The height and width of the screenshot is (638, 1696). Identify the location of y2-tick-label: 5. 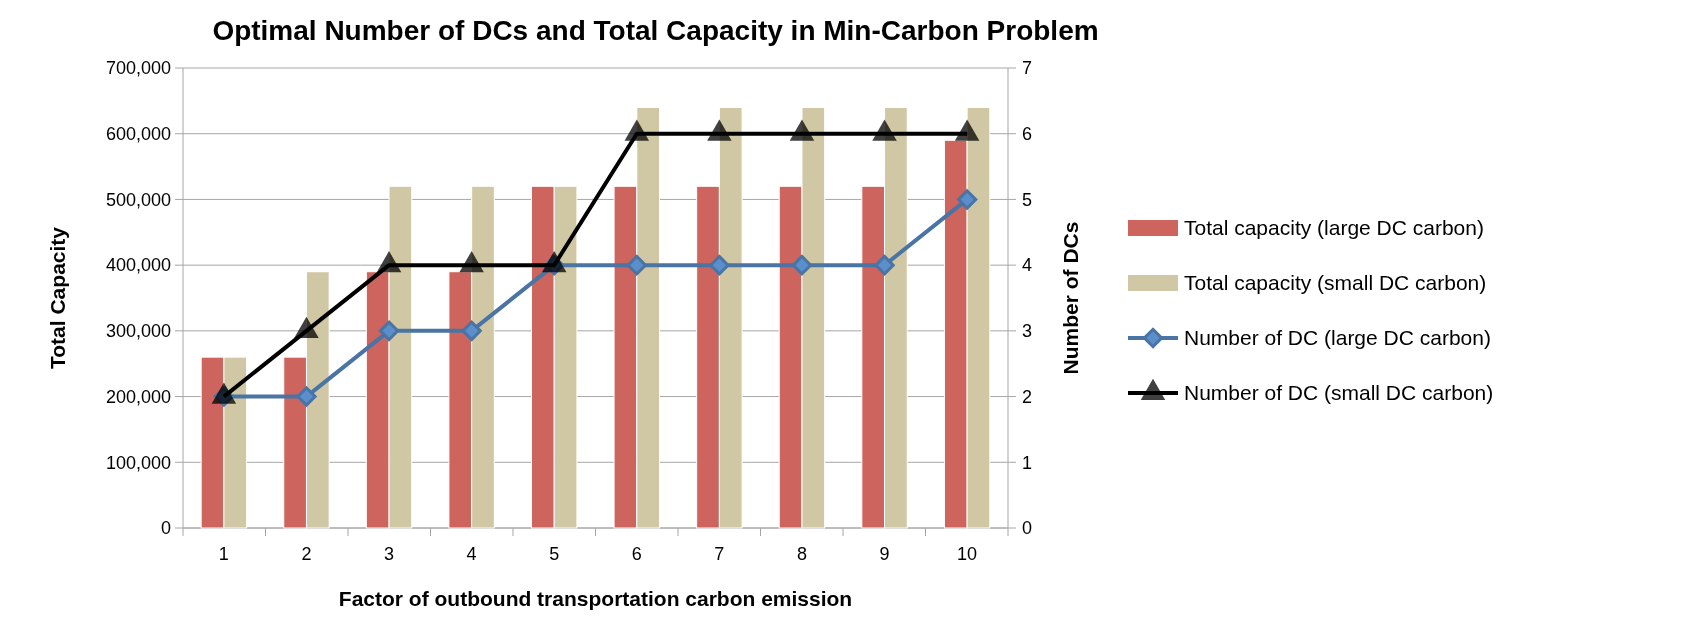
(1027, 199).